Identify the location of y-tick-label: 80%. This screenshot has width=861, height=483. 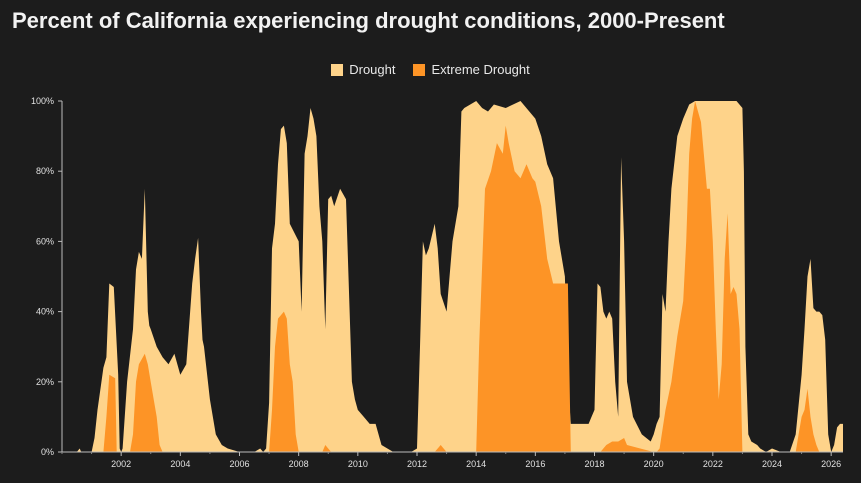
(45, 171).